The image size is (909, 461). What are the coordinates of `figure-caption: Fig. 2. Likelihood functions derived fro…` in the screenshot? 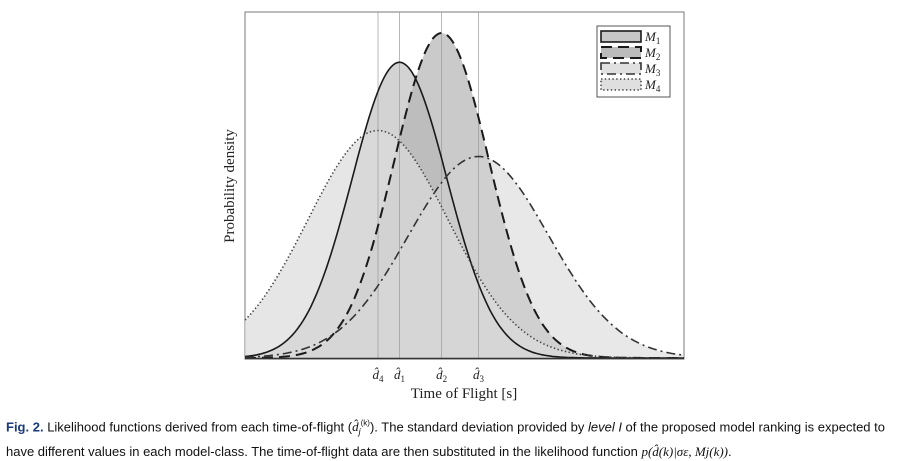 It's located at (456, 437).